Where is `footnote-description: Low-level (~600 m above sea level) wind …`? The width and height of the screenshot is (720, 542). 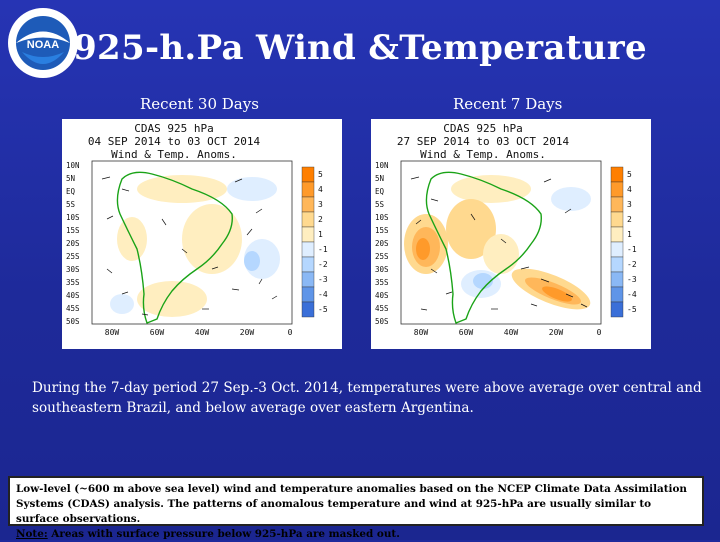
footnote-description: Low-level (~600 m above sea level) wind … is located at coordinates (351, 504).